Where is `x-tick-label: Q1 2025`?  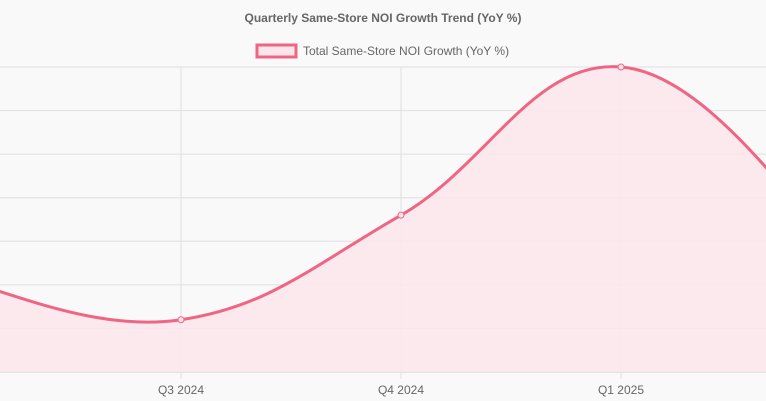
x-tick-label: Q1 2025 is located at coordinates (621, 390).